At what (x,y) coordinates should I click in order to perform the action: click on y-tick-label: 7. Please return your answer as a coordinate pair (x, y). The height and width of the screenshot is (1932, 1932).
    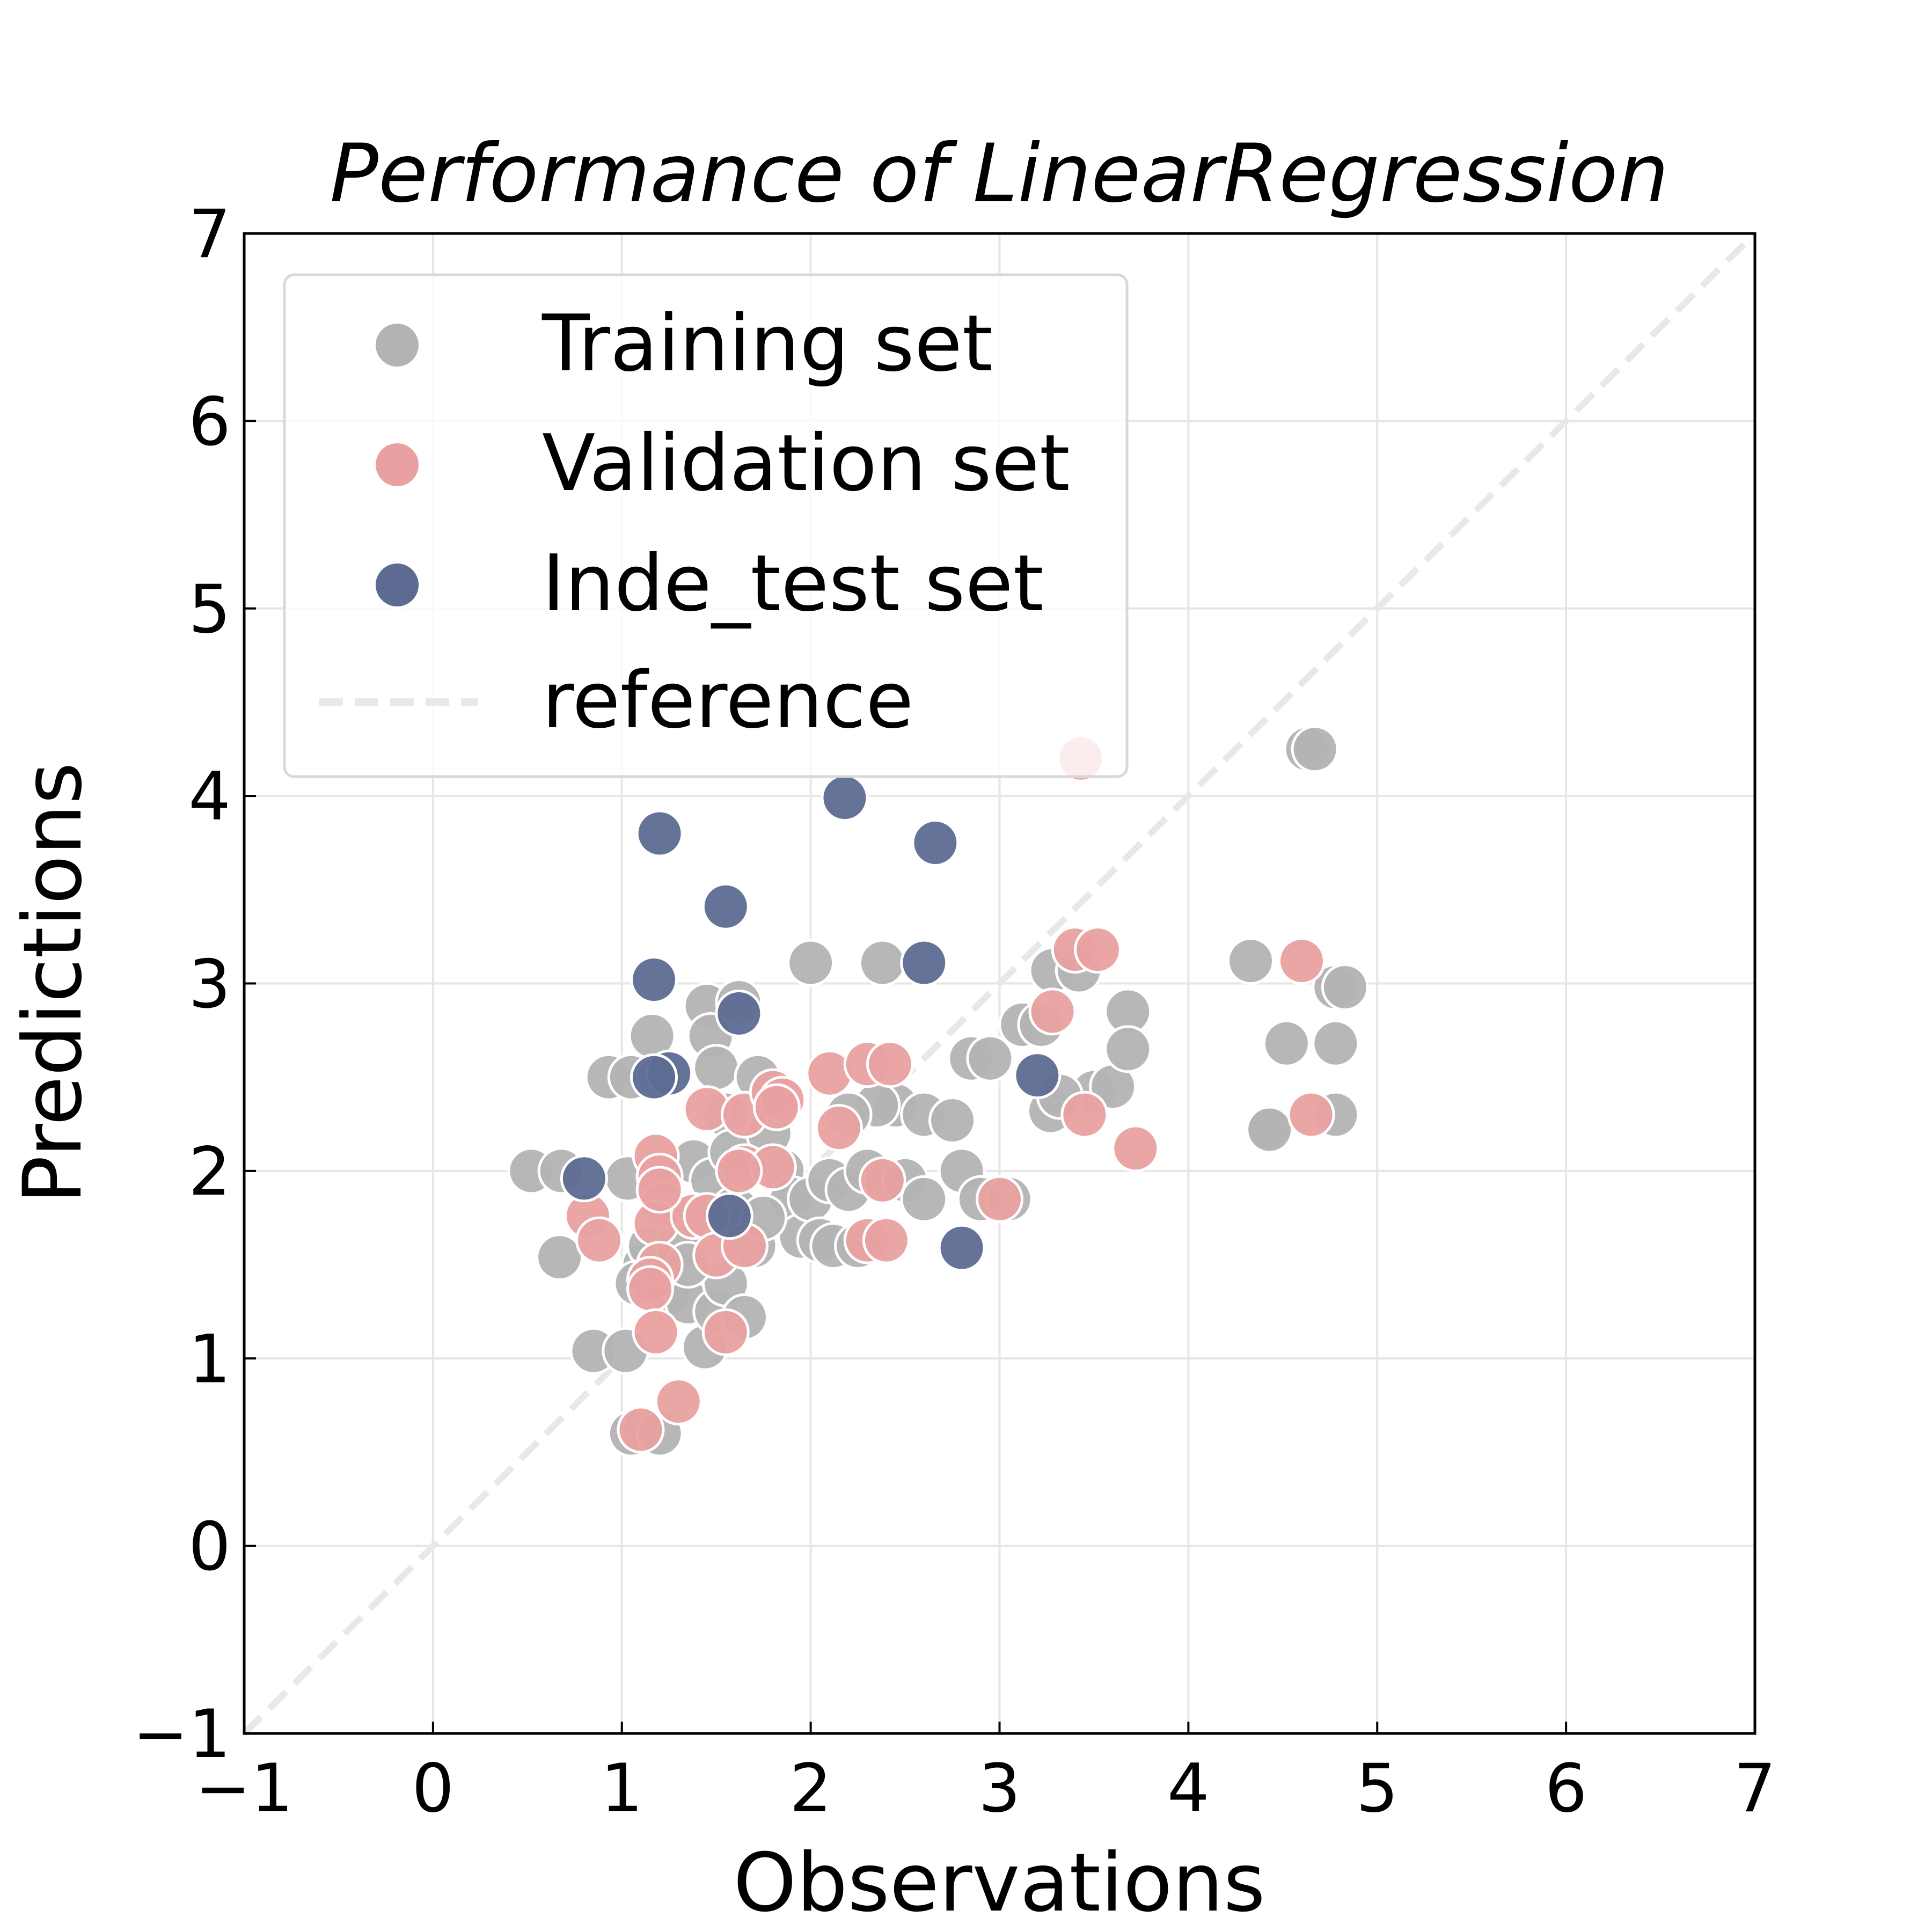
    Looking at the image, I should click on (209, 234).